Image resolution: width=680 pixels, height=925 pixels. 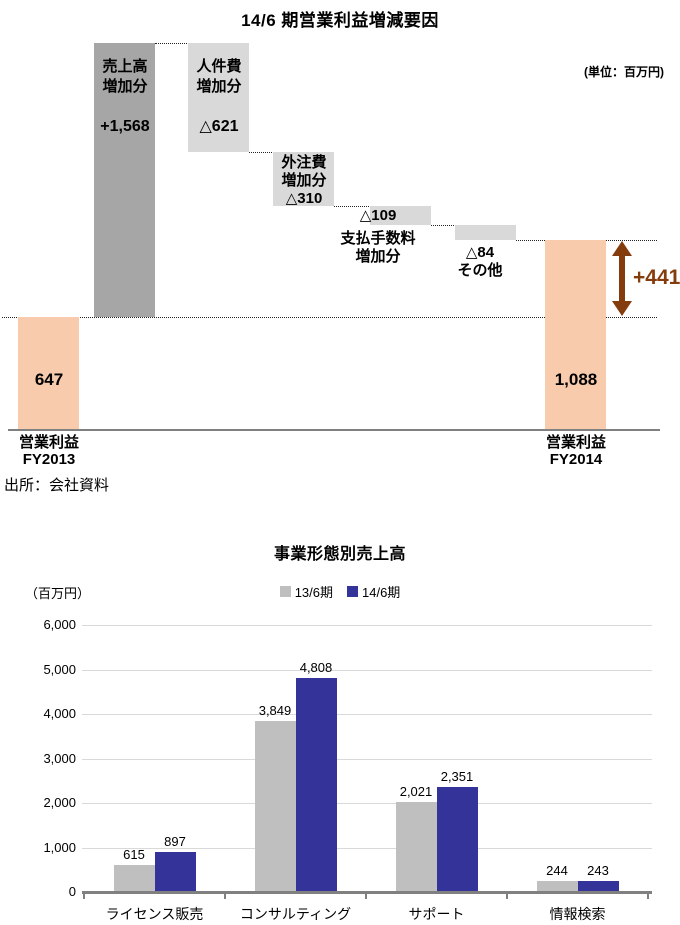 What do you see at coordinates (557, 870) in the screenshot?
I see `bar-value-label-fy13-info-search: 244` at bounding box center [557, 870].